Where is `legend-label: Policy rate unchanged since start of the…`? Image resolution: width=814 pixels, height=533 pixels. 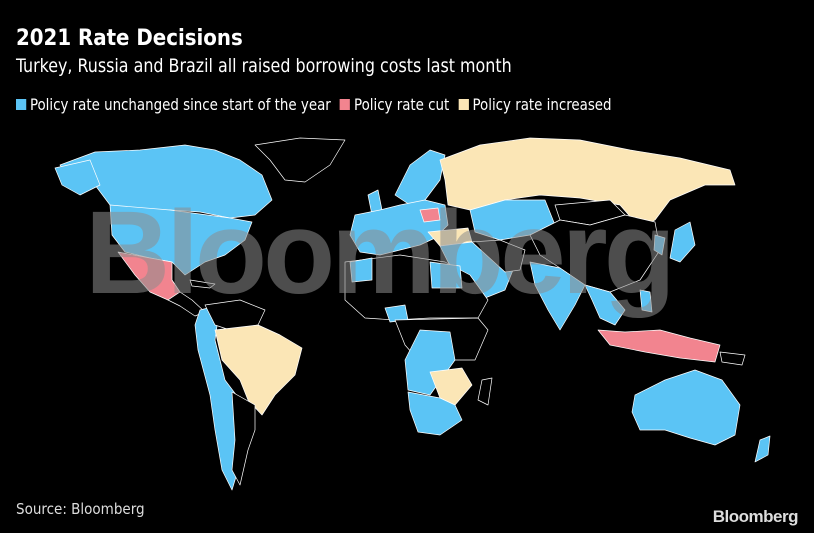 legend-label: Policy rate unchanged since start of the… is located at coordinates (180, 104).